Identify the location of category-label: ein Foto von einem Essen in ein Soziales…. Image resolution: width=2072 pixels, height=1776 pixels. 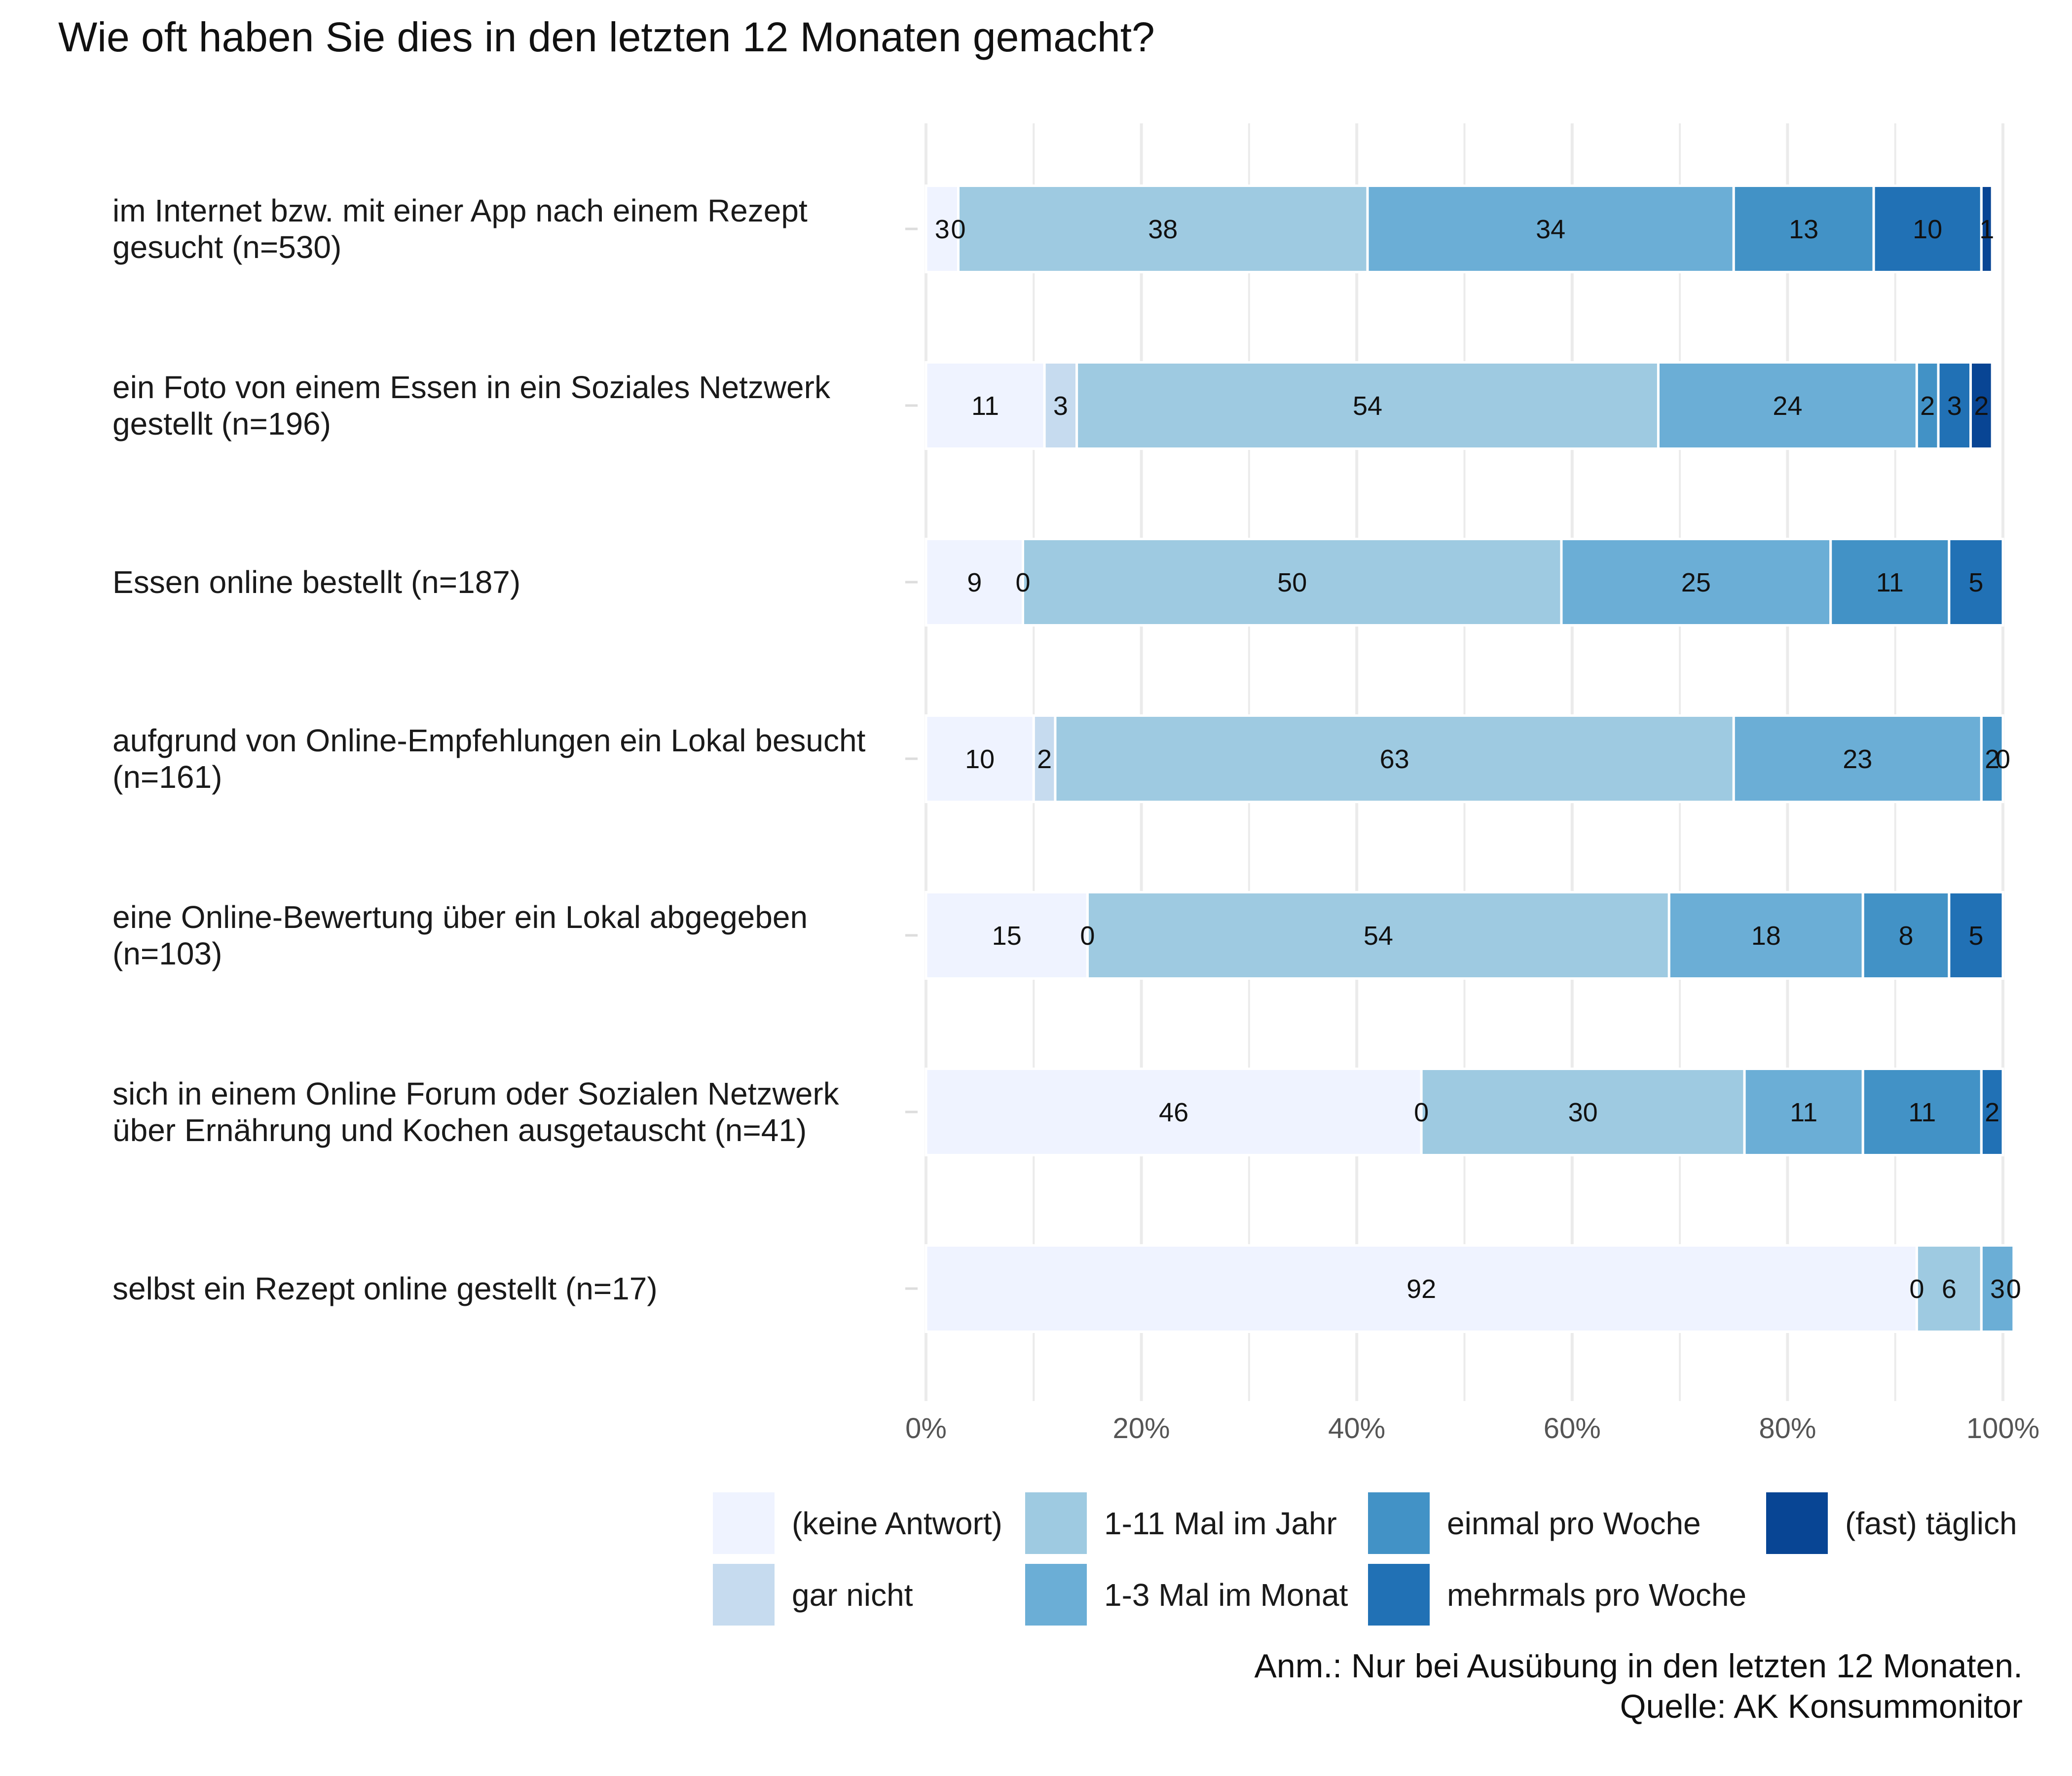
(472, 388).